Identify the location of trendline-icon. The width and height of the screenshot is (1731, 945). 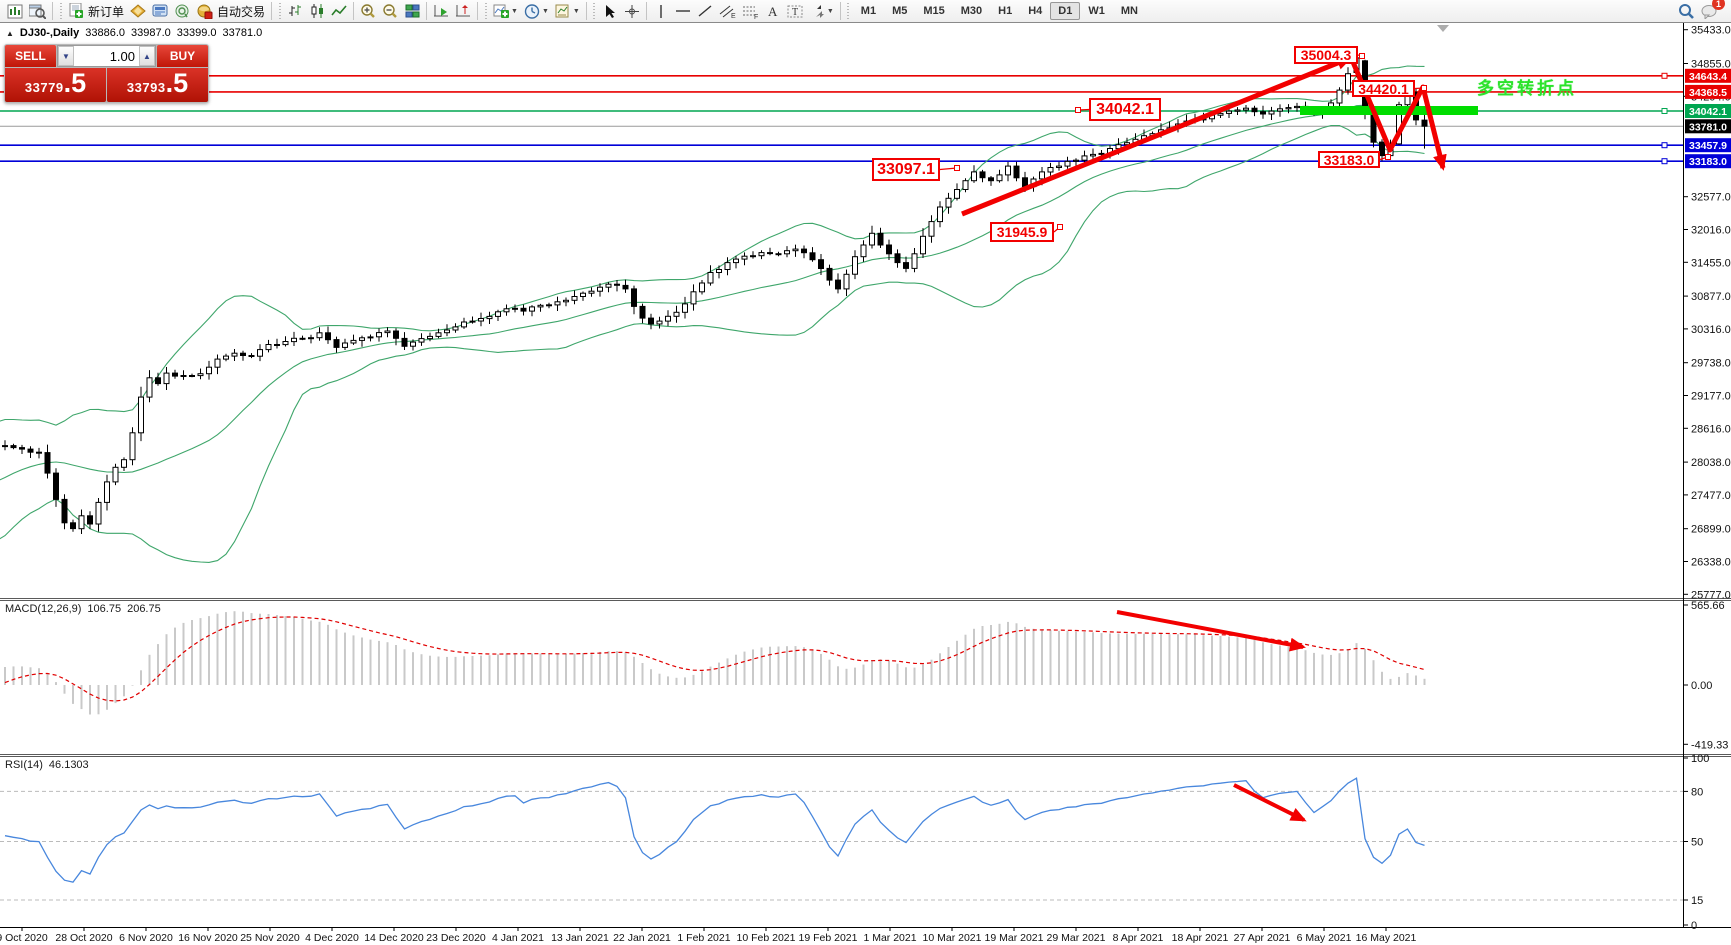
(705, 11).